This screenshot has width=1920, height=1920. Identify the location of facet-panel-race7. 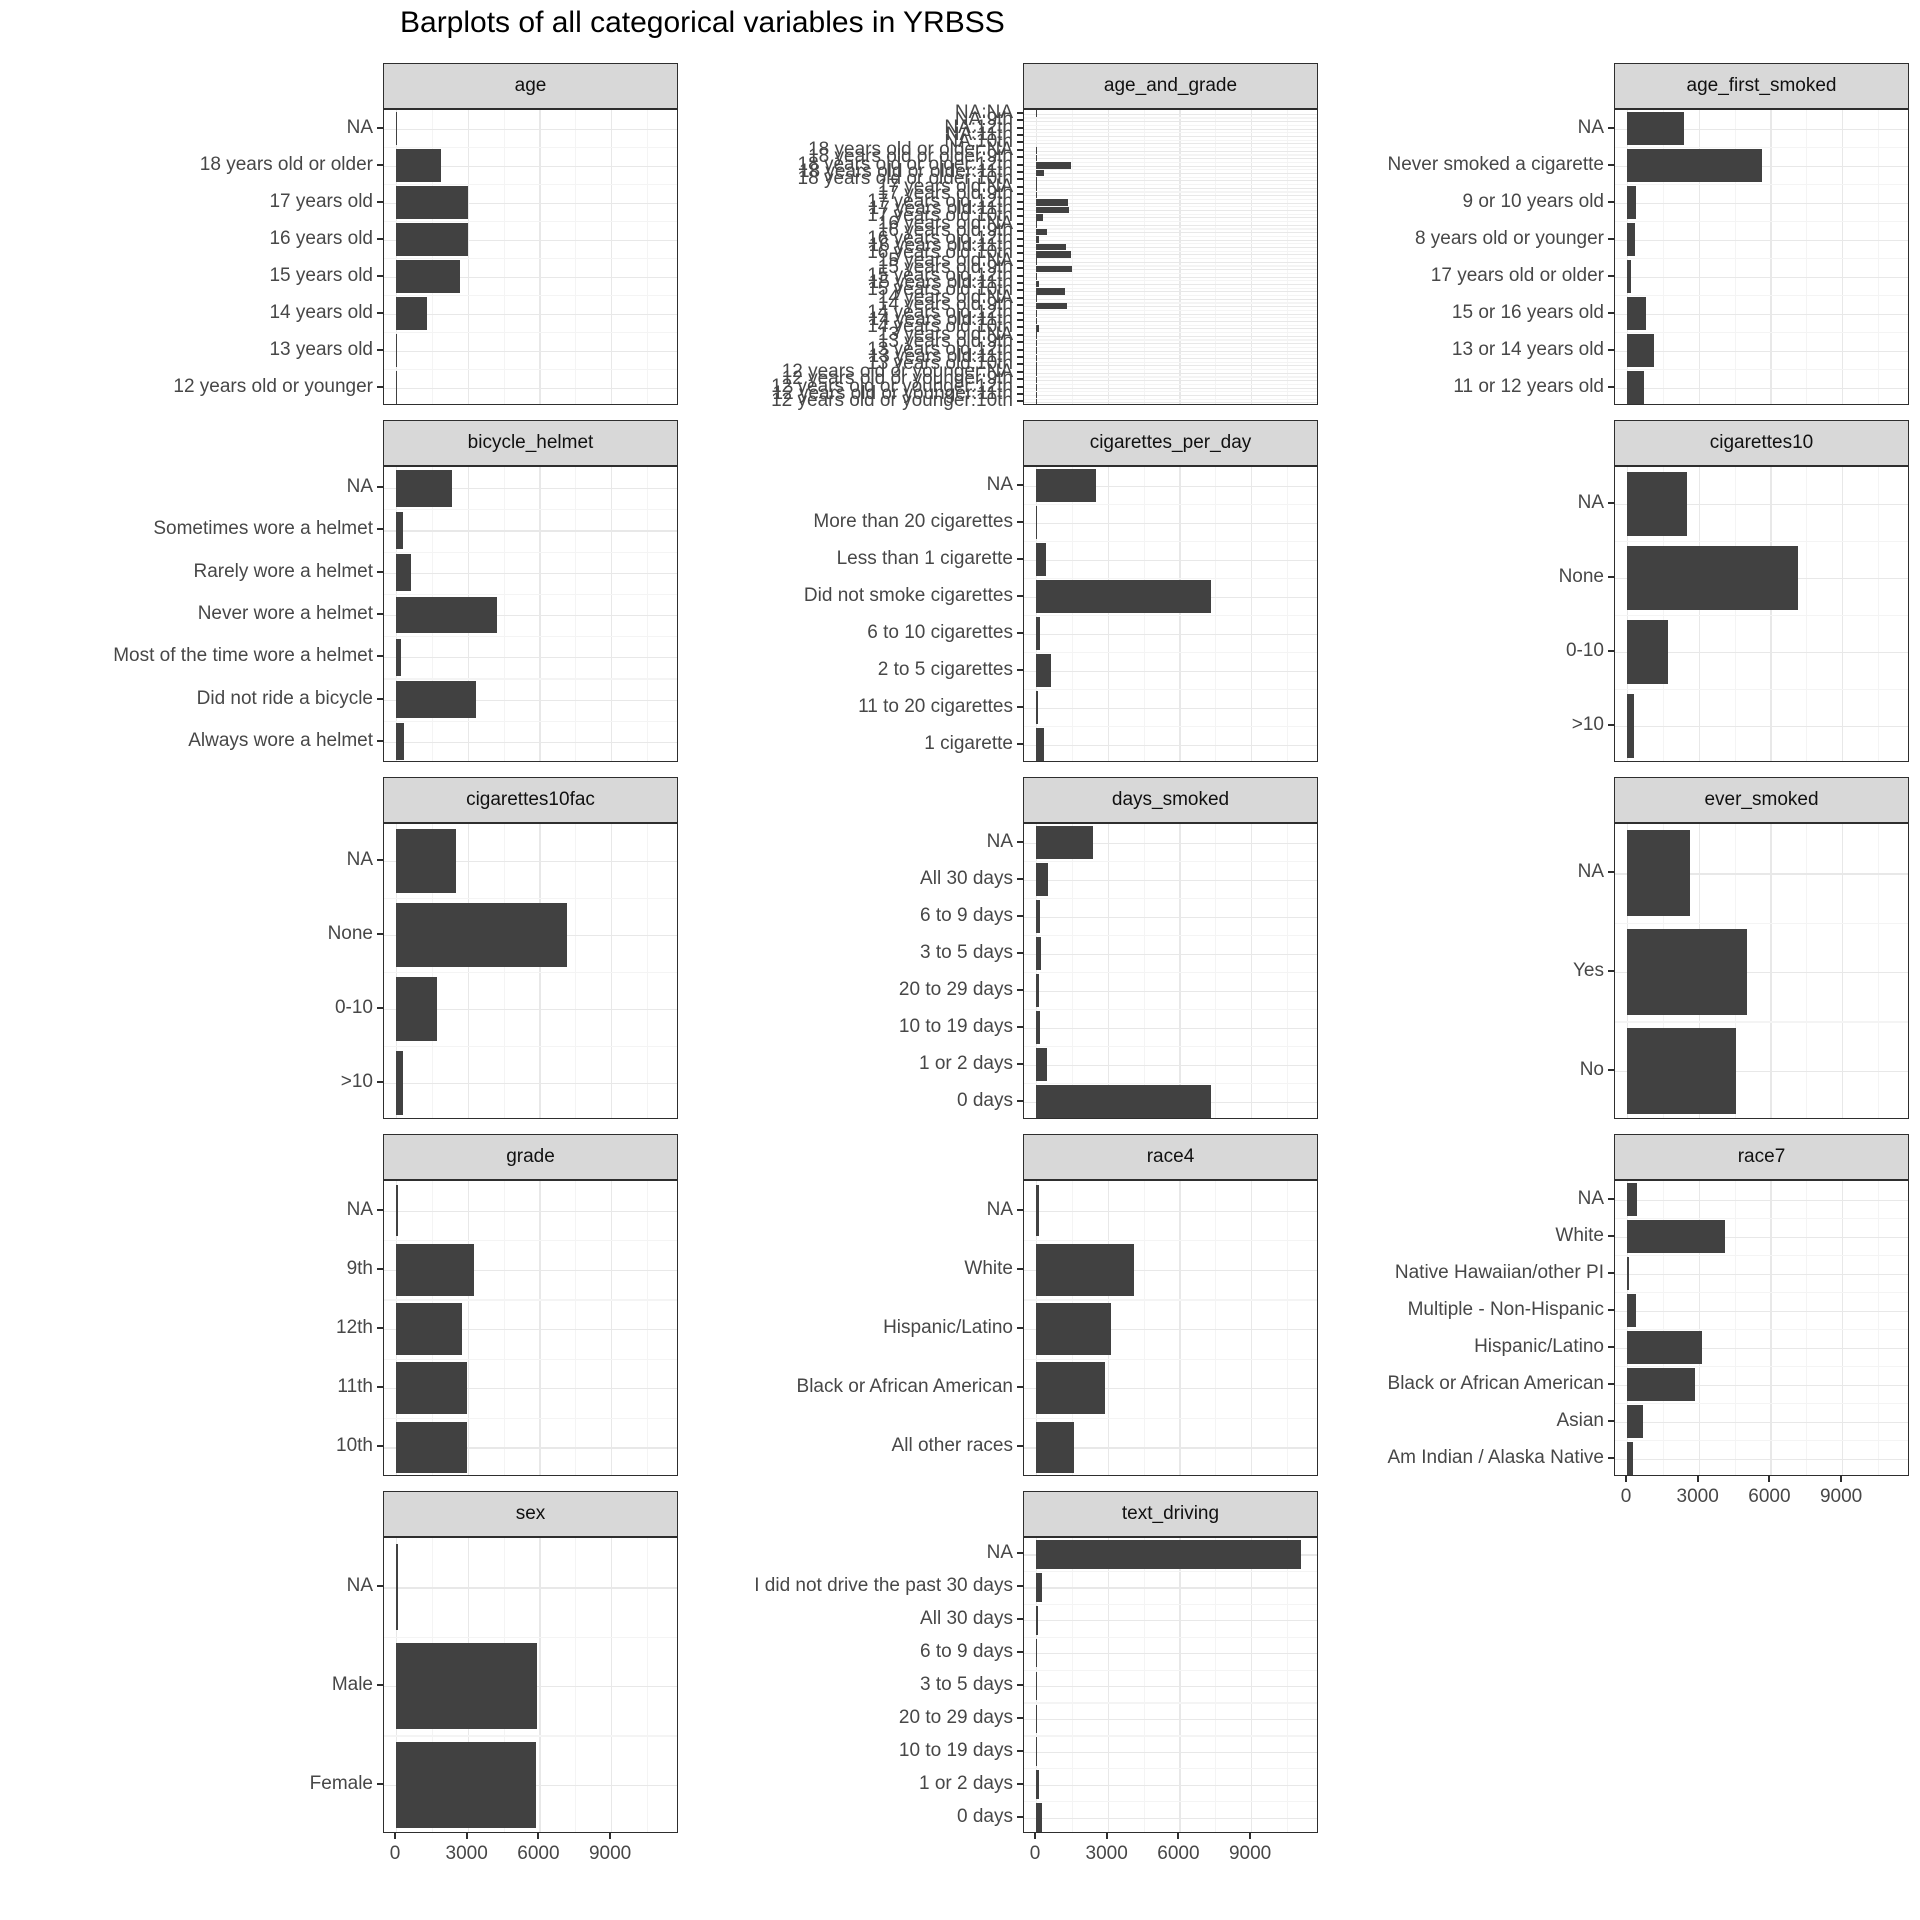
(1761, 1328).